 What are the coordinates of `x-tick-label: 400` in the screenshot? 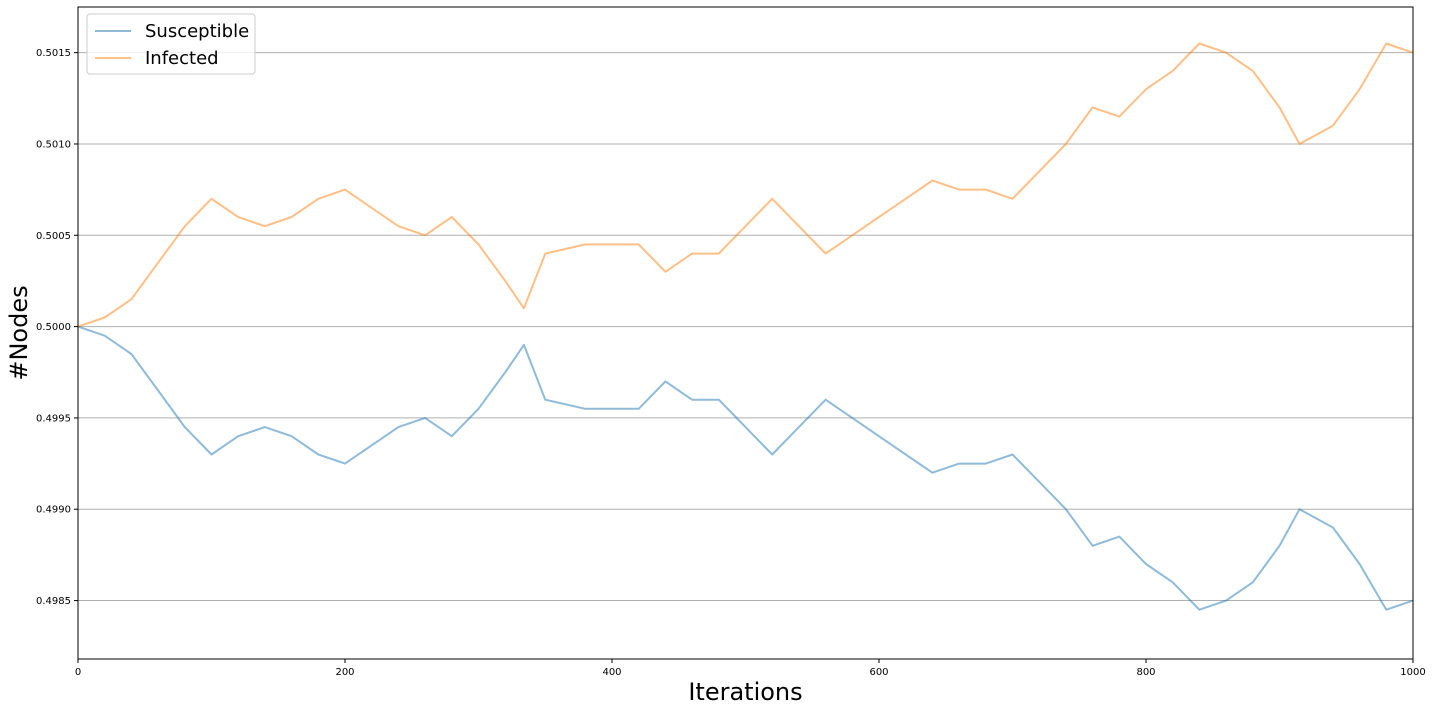 It's located at (611, 672).